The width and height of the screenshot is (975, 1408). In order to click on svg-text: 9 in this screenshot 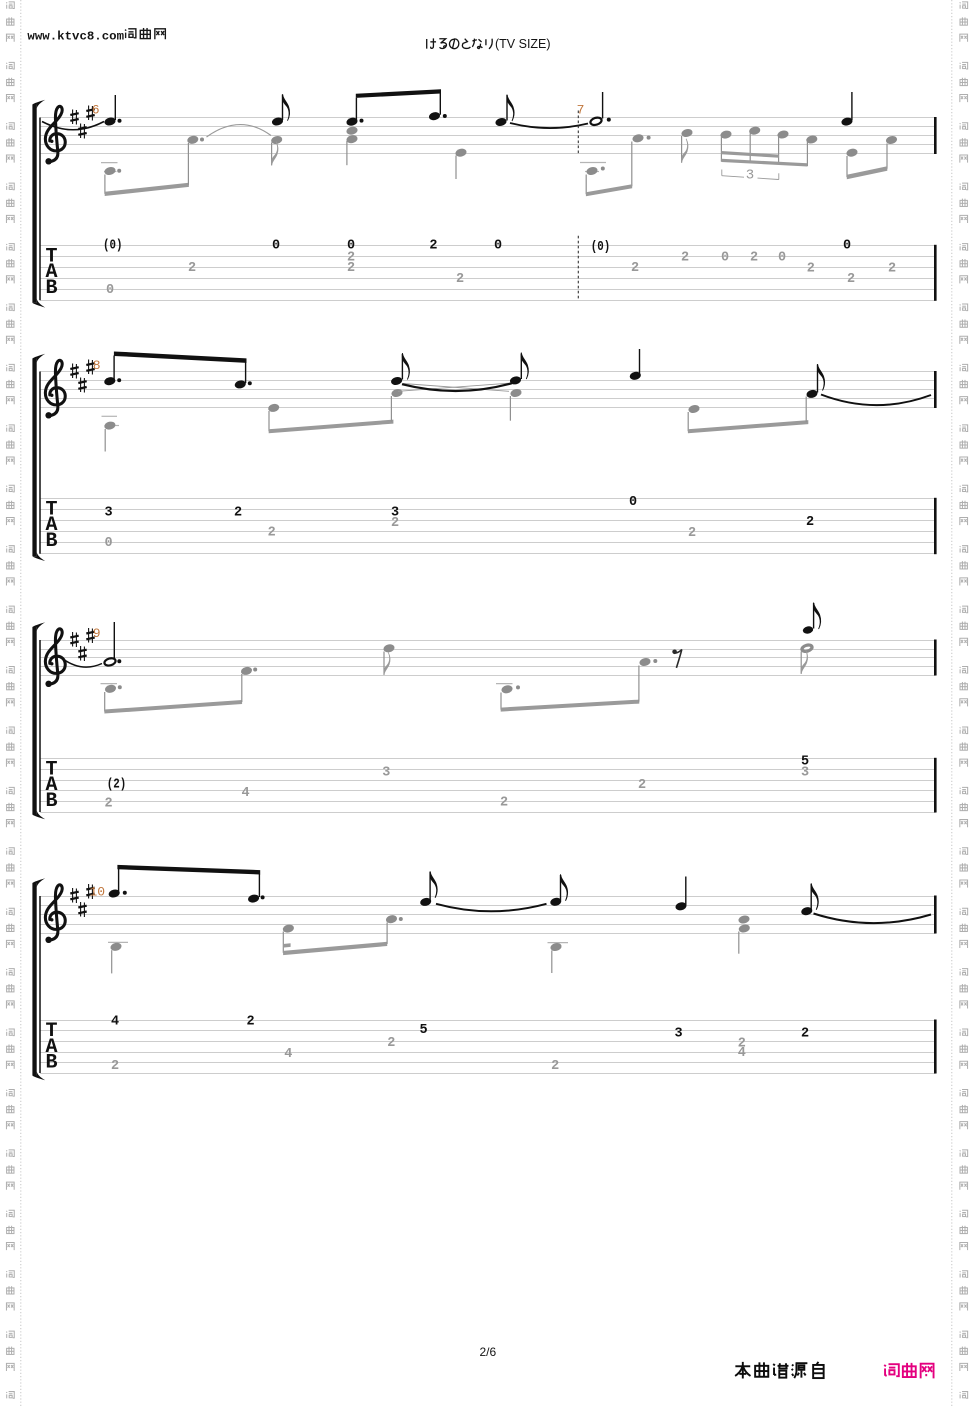, I will do `click(97, 633)`.